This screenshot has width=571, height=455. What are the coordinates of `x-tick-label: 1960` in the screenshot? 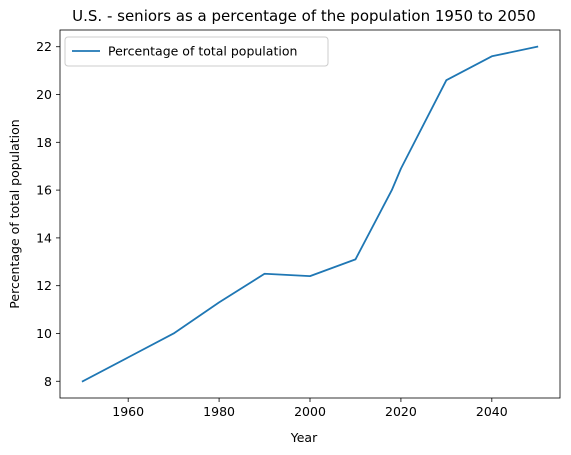 It's located at (128, 411).